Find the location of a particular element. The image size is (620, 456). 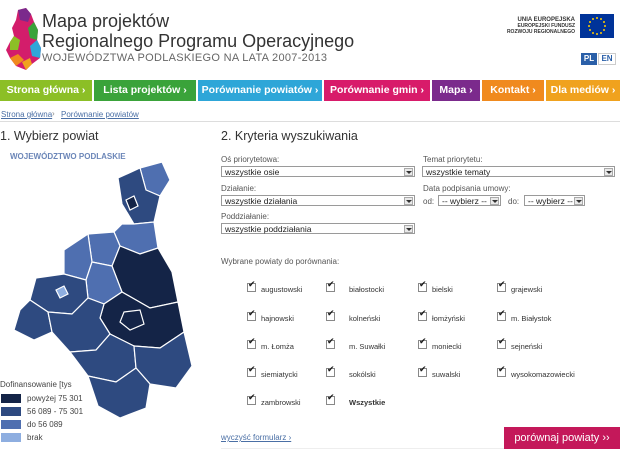

checkbox-moniecki is located at coordinates (422, 343).